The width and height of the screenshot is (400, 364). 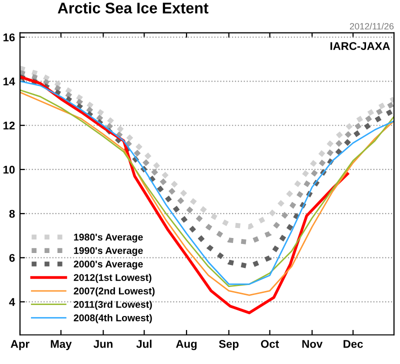 I want to click on legend-label: 2012(1st Lowest), so click(x=113, y=278).